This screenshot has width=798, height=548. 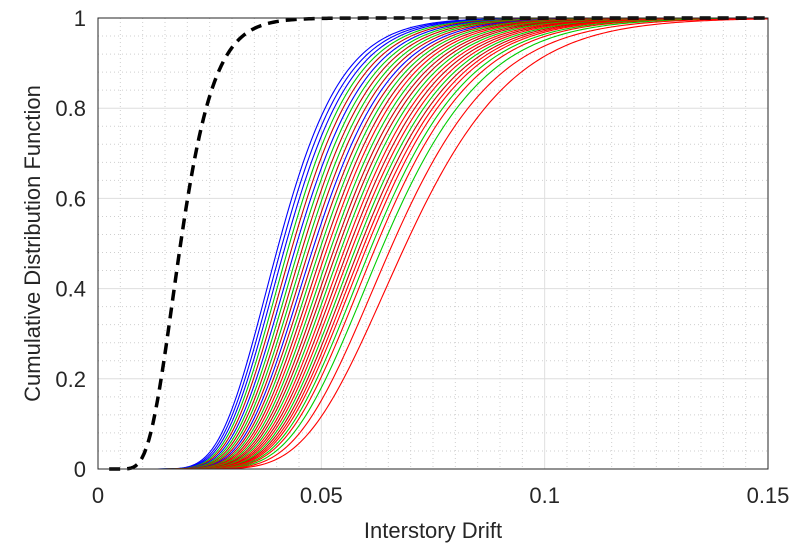 What do you see at coordinates (98, 495) in the screenshot?
I see `x-tick-label: 0` at bounding box center [98, 495].